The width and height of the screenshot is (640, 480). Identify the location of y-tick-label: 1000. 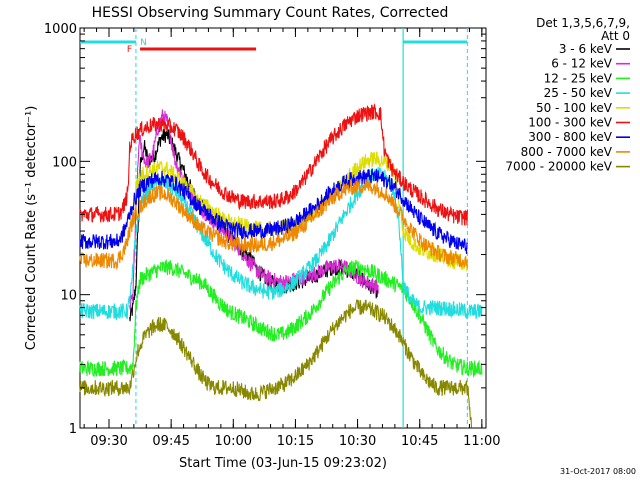
(60, 29).